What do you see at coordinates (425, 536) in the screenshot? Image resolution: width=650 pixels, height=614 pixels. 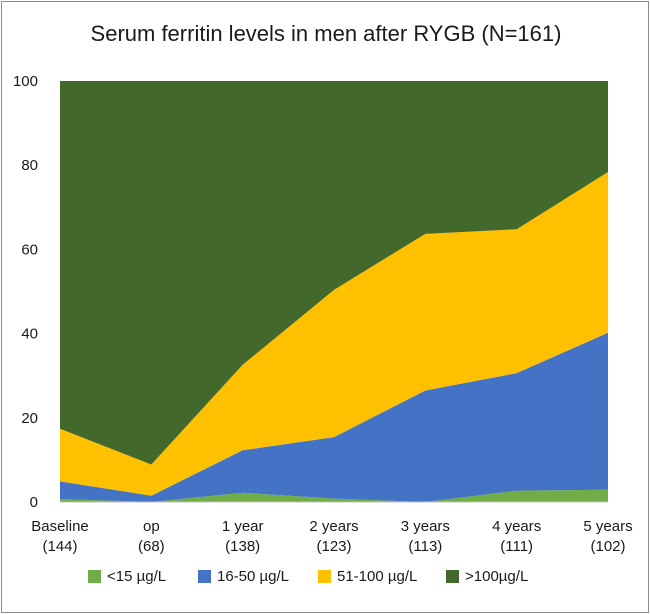 I see `x-tick-label: 3 years (113)` at bounding box center [425, 536].